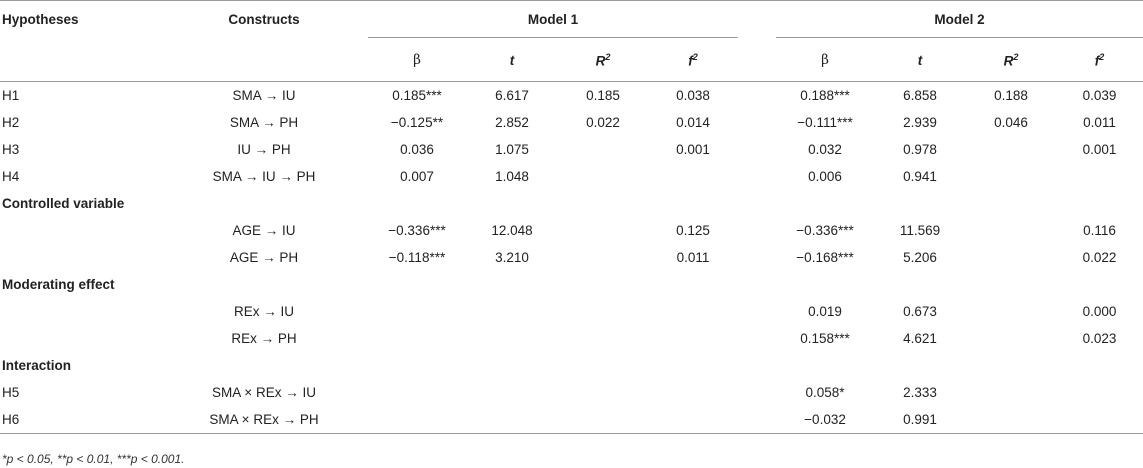 Image resolution: width=1143 pixels, height=468 pixels. I want to click on value-cell-f2, so click(1099, 392).